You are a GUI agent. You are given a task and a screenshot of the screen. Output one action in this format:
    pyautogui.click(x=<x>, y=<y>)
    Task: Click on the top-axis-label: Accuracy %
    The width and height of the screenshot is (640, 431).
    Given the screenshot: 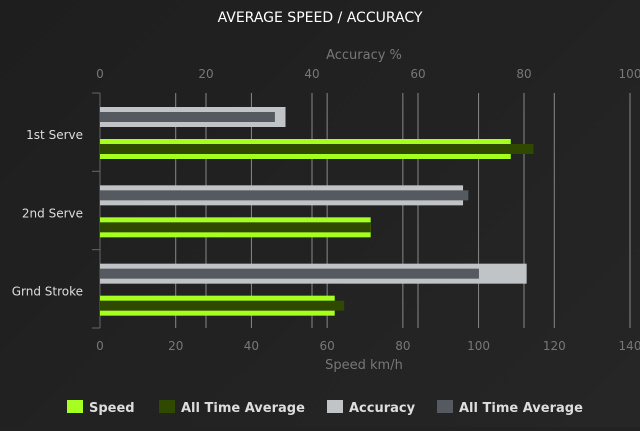 What is the action you would take?
    pyautogui.click(x=364, y=55)
    